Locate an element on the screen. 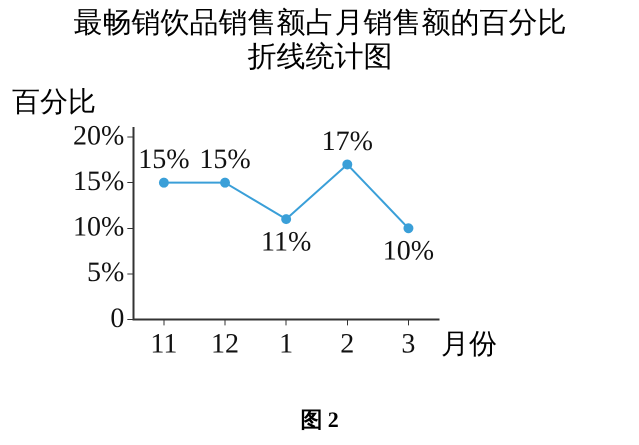  y-tick-label: 20% is located at coordinates (98, 136).